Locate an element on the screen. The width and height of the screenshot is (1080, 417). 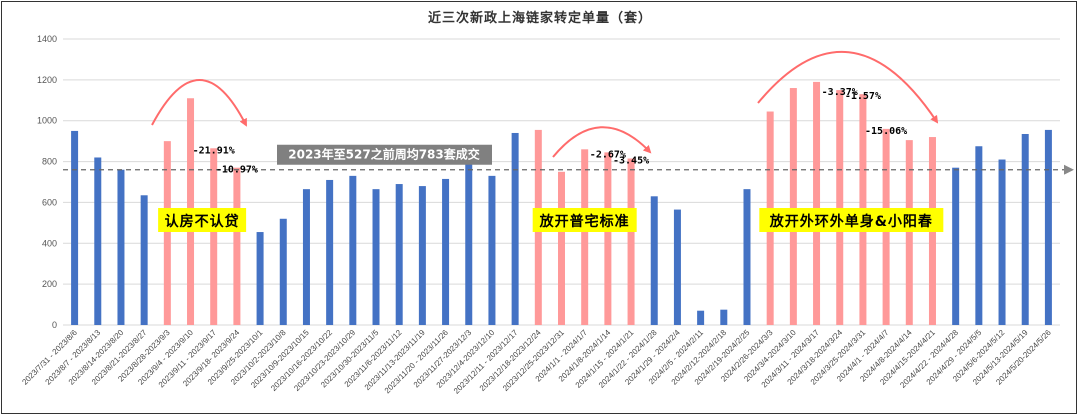
average-line-group: 2023年至527之前周均783套成交 is located at coordinates (568, 159).